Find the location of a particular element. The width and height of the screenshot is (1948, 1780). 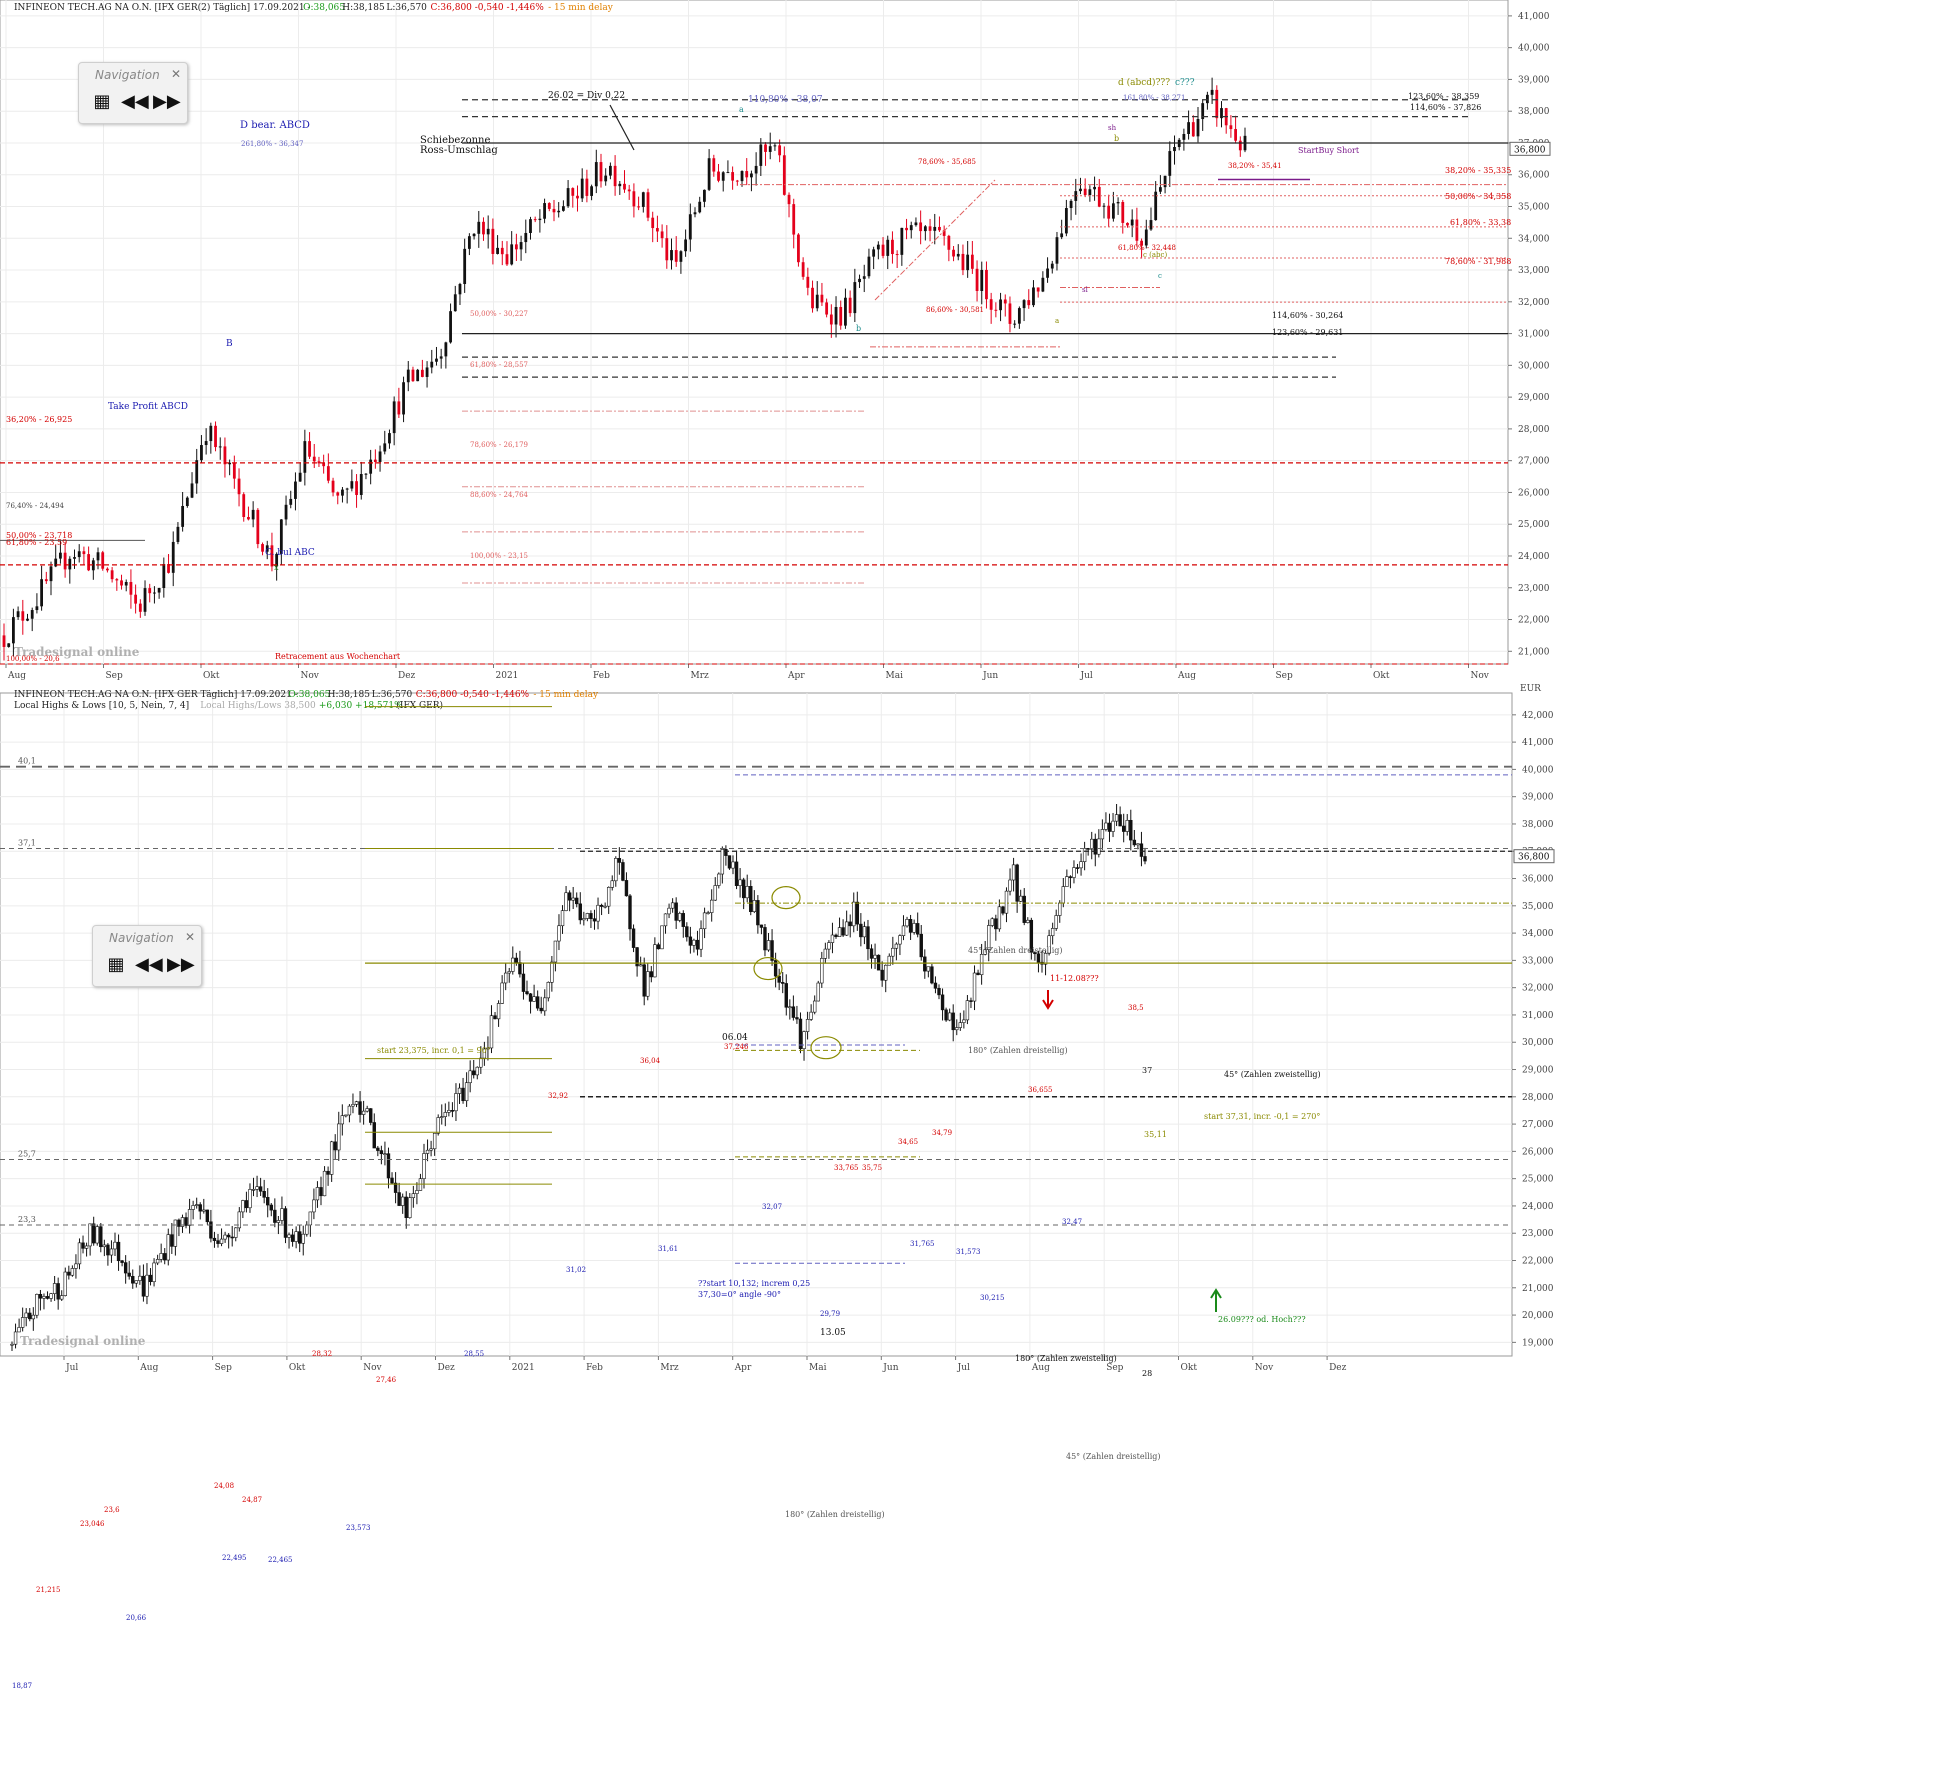

navigation-panel-bottom: Navigation ✕ ▦ ◀◀ ▶▶ is located at coordinates (147, 956).